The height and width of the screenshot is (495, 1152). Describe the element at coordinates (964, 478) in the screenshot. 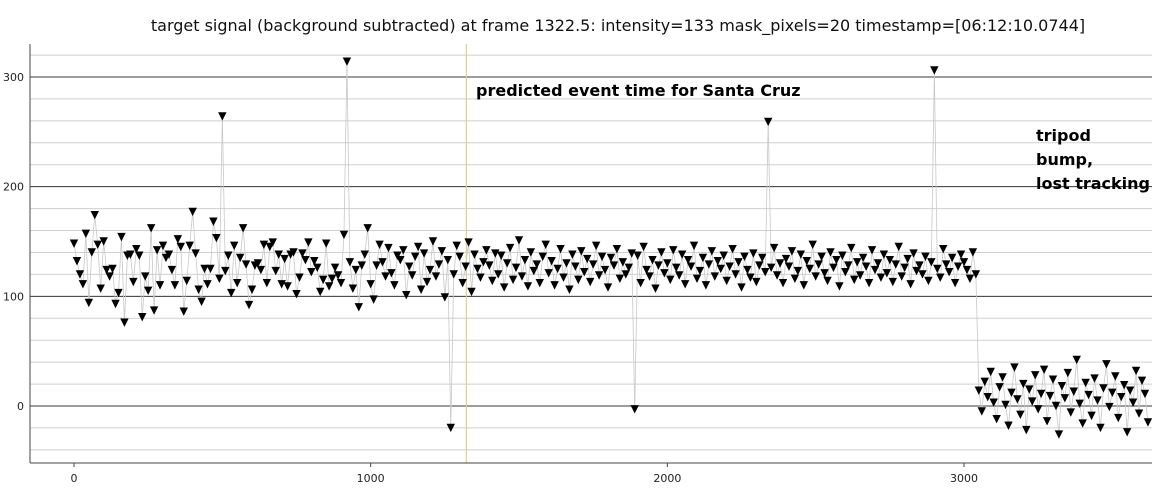

I see `x-tick-label: 3000` at that location.